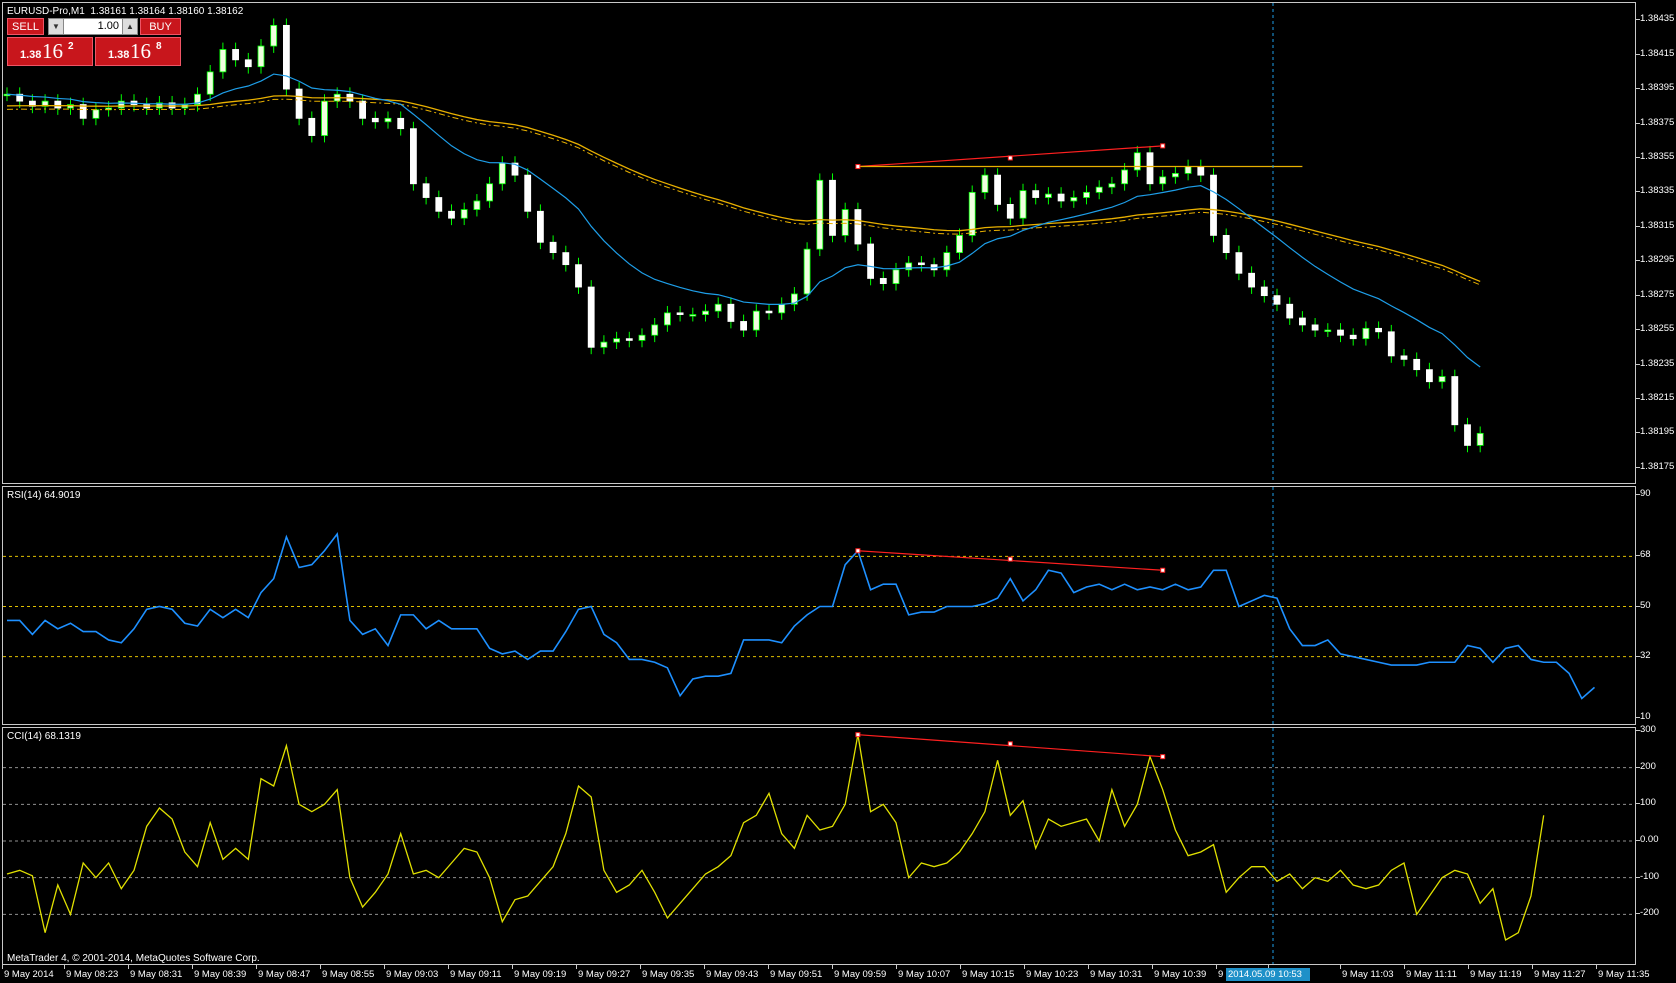  Describe the element at coordinates (138, 51) in the screenshot. I see `buy-price-button: 1.38 16 8` at that location.